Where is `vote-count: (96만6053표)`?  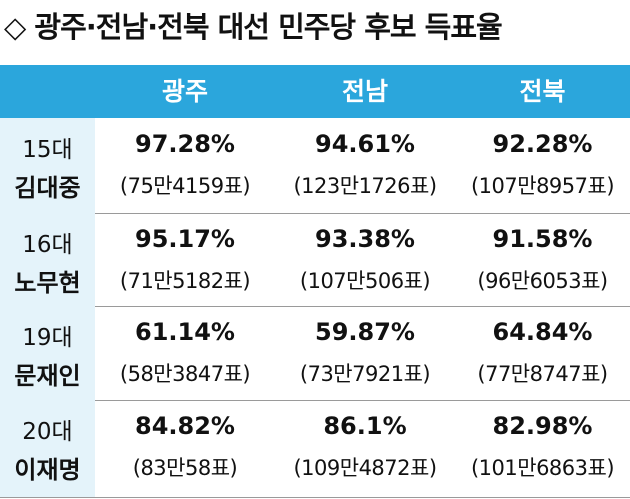
vote-count: (96만6053표) is located at coordinates (542, 281).